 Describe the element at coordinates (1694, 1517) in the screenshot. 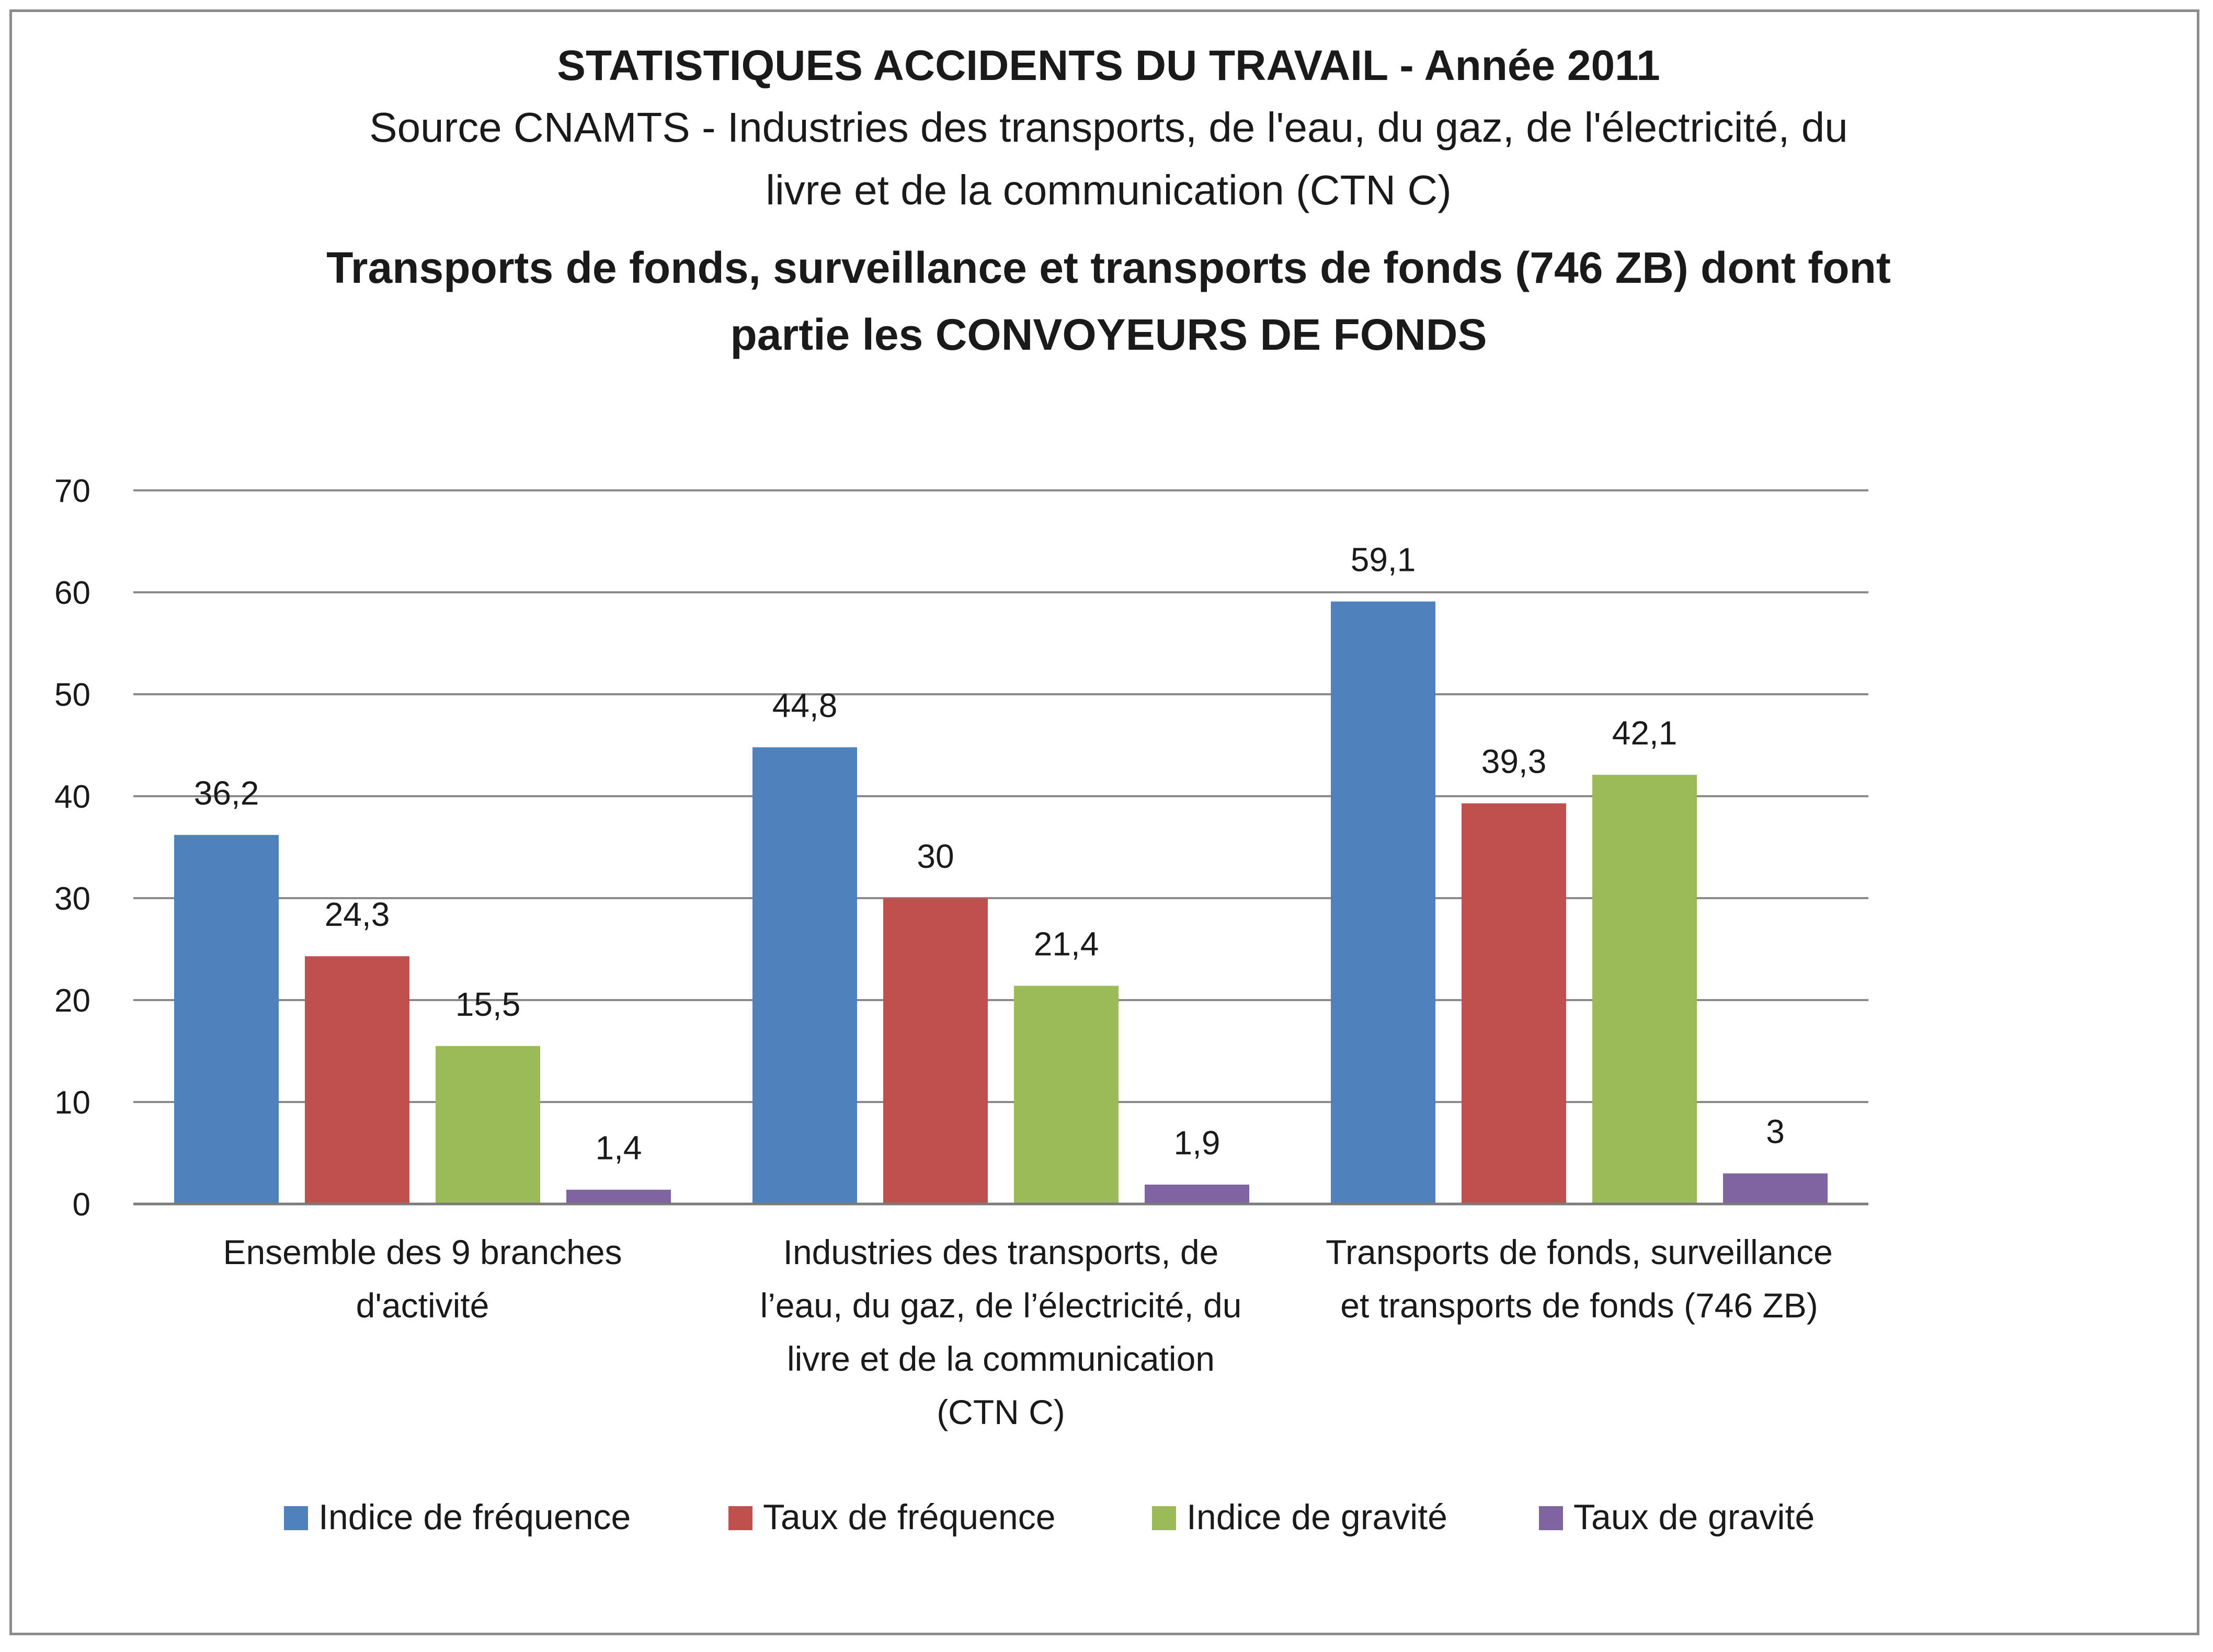

I see `legend-label: Taux de gravité` at that location.